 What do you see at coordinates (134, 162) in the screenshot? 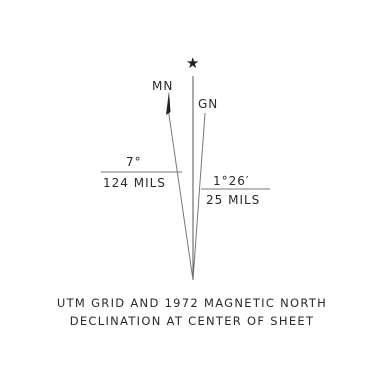
I see `magnetic-declination-degrees: 7°` at bounding box center [134, 162].